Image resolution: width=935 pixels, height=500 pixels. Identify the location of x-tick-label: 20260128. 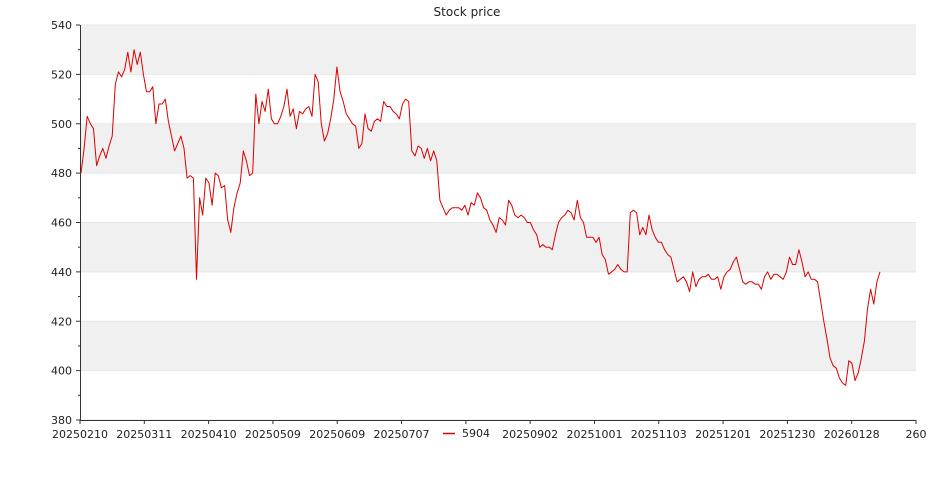
(852, 434).